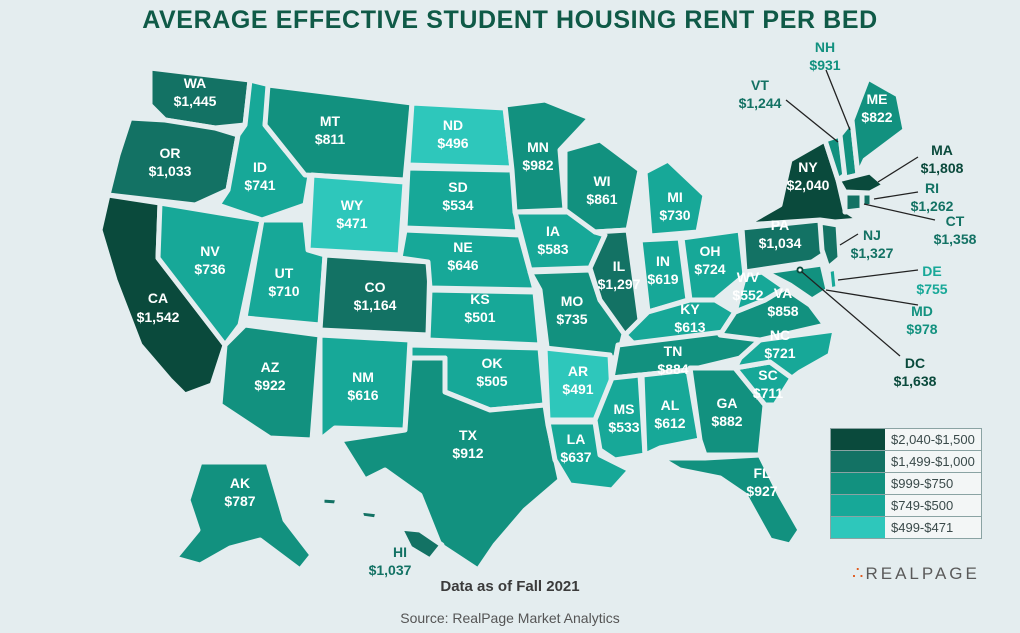 The width and height of the screenshot is (1020, 633). I want to click on svg-text: $822, so click(876, 117).